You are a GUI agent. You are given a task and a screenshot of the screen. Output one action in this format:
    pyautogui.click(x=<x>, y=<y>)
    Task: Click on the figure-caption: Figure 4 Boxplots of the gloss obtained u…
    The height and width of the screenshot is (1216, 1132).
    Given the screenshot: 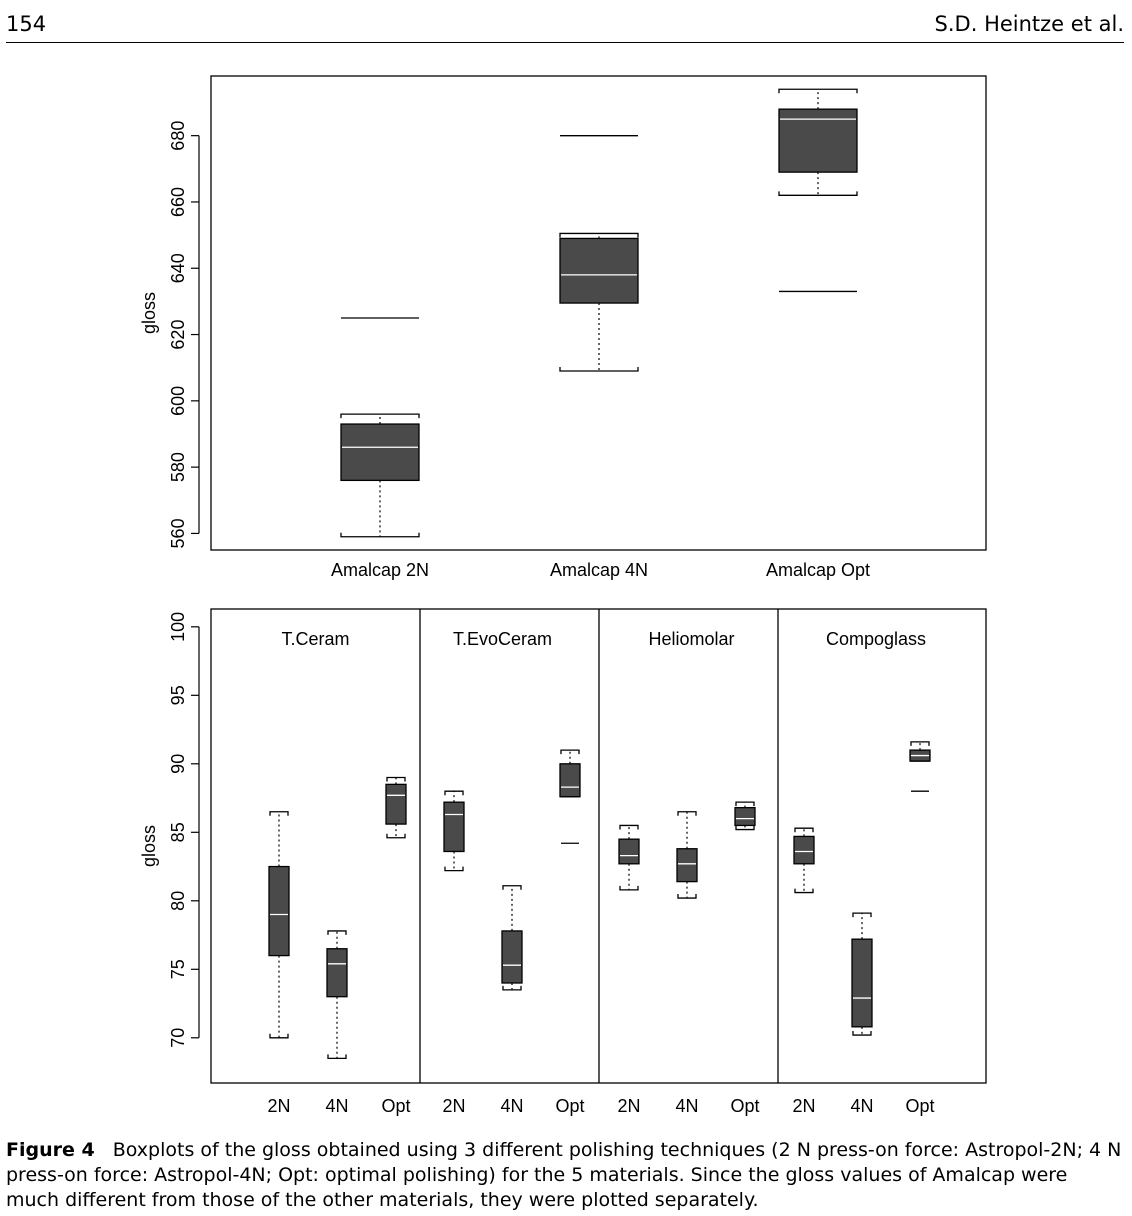 What is the action you would take?
    pyautogui.click(x=565, y=1175)
    